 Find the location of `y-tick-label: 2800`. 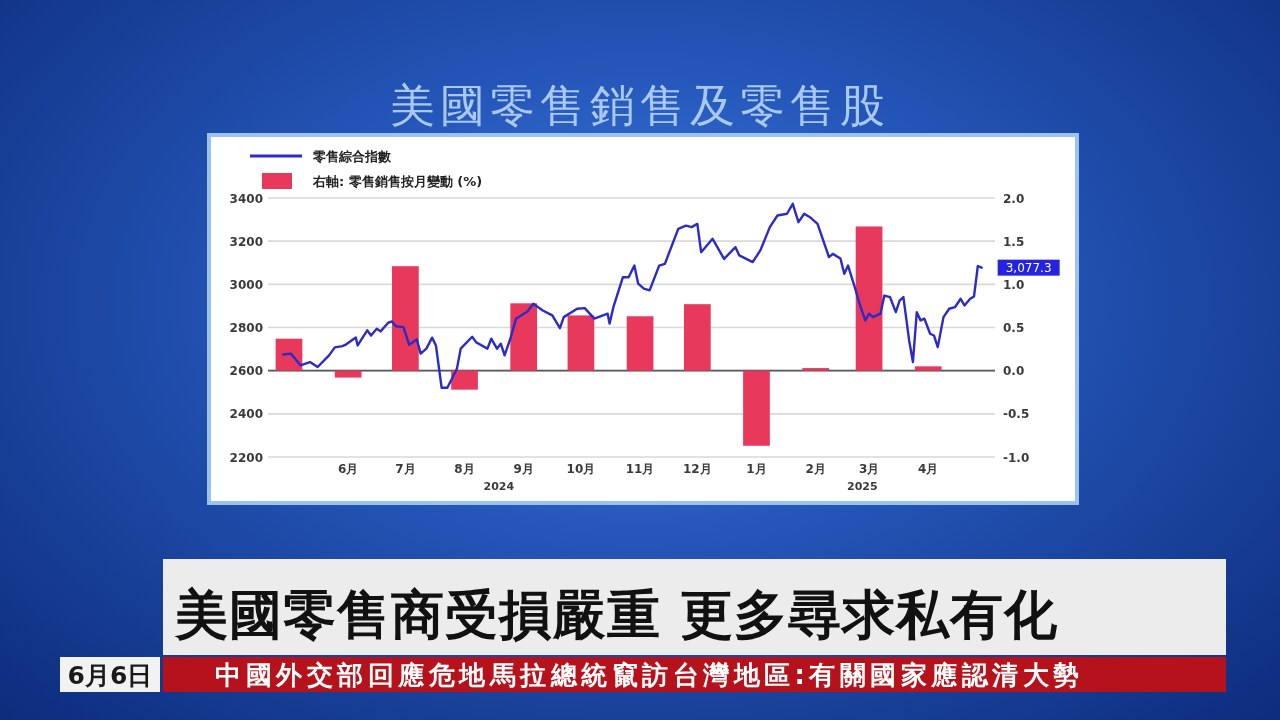

y-tick-label: 2800 is located at coordinates (246, 328).